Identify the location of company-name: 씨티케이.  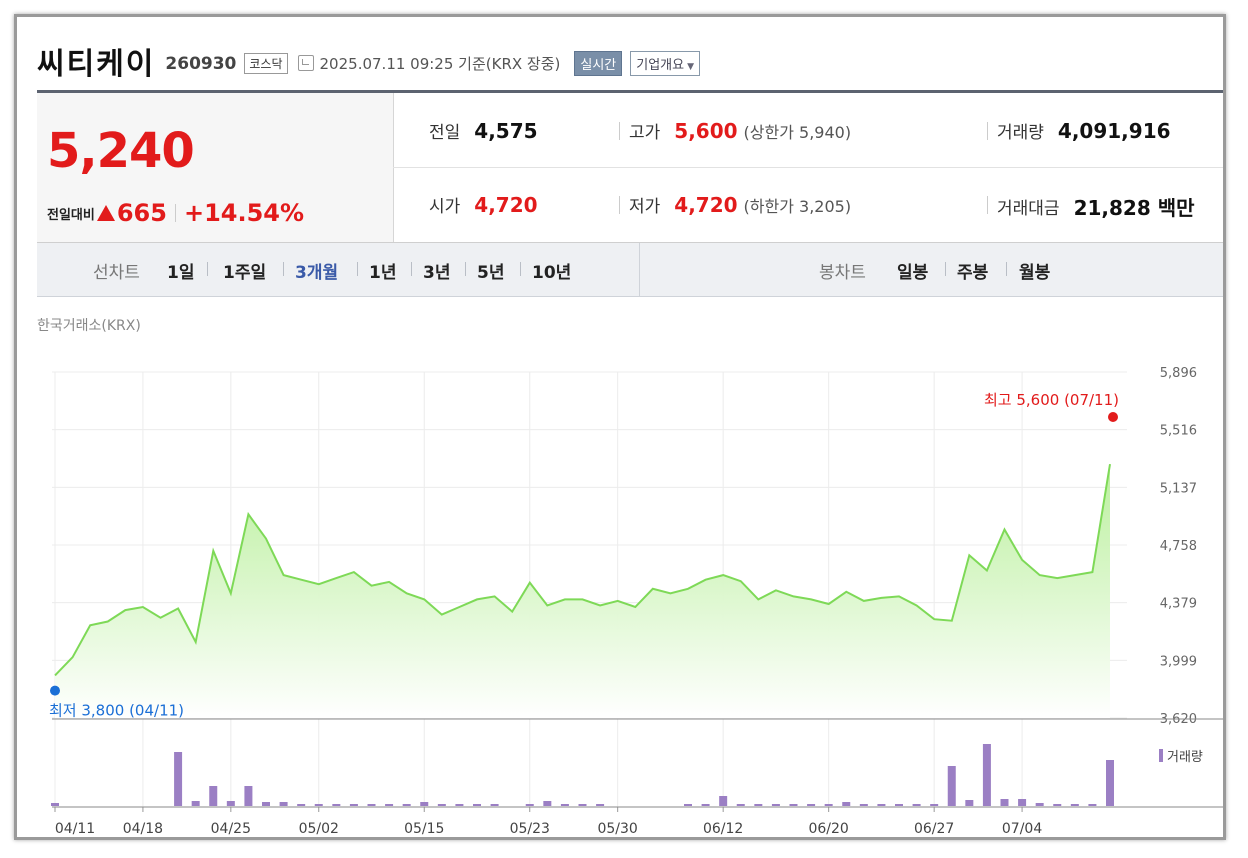
(96, 64).